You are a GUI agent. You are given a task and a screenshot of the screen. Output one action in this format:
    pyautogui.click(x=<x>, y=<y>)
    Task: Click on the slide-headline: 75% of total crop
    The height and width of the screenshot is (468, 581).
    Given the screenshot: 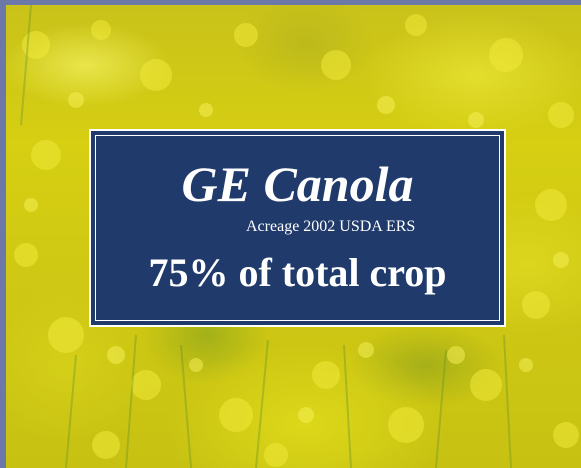 What is the action you would take?
    pyautogui.click(x=297, y=272)
    